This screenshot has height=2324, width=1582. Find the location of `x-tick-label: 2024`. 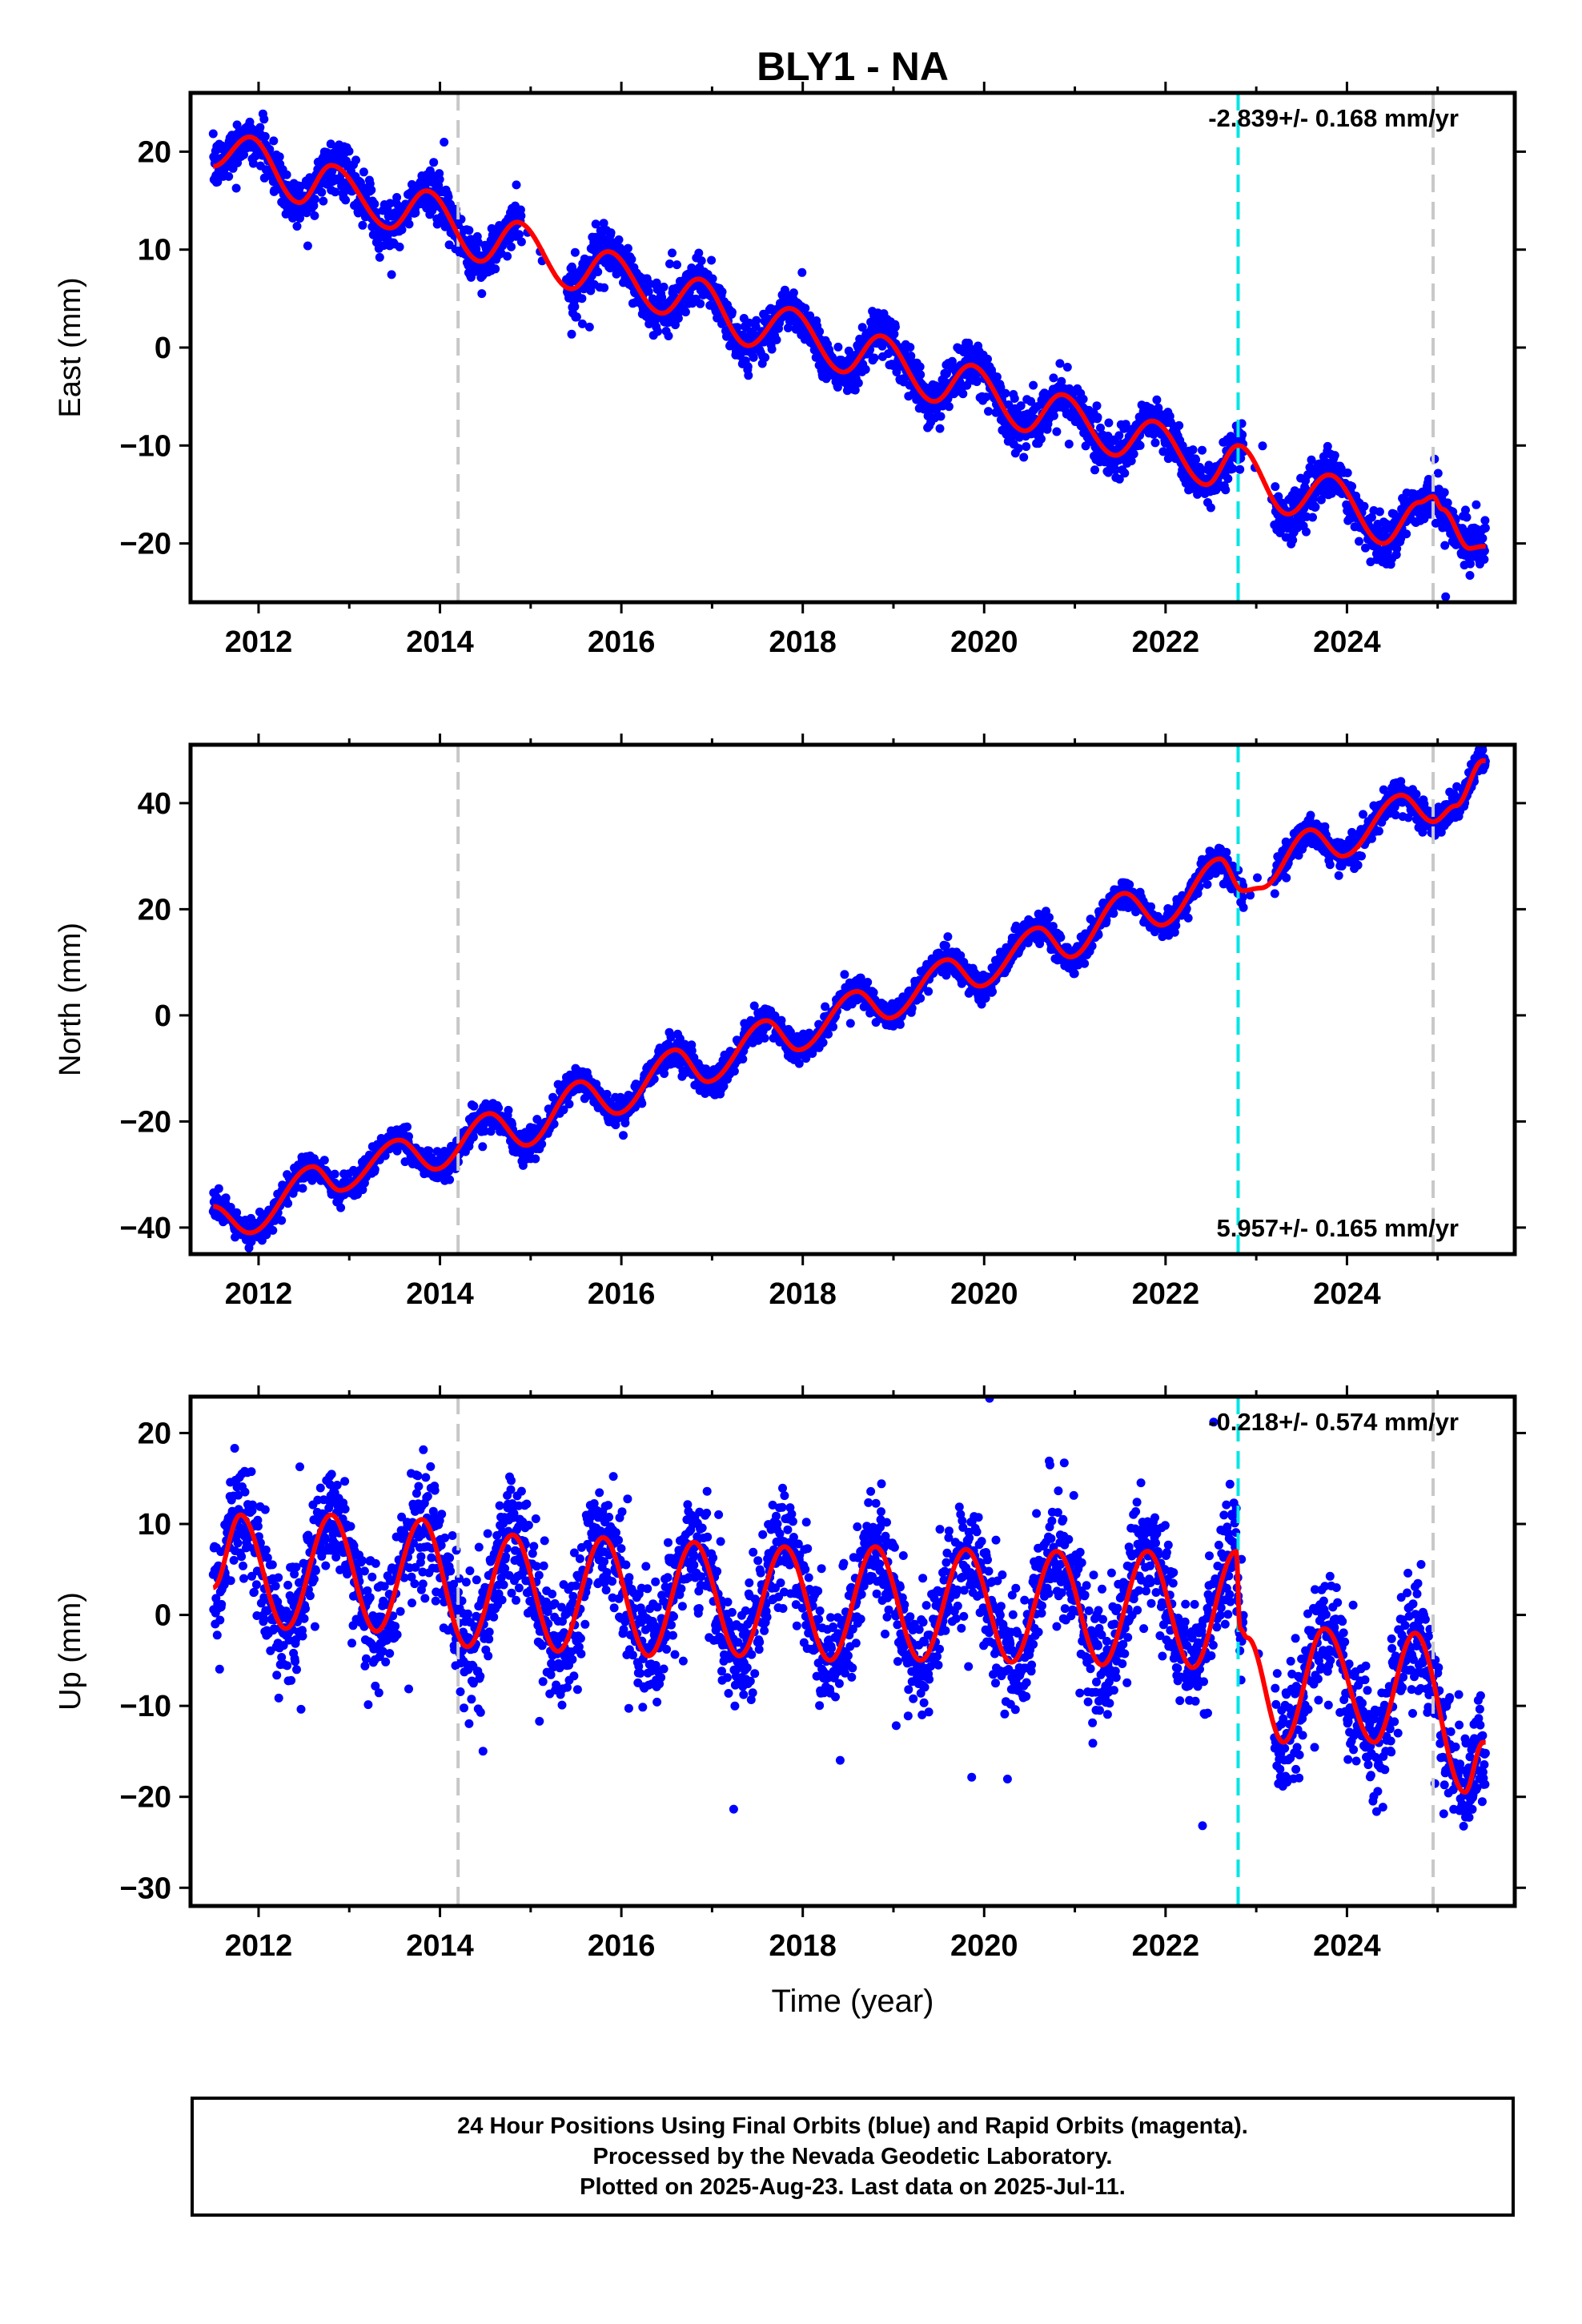

x-tick-label: 2024 is located at coordinates (1347, 642).